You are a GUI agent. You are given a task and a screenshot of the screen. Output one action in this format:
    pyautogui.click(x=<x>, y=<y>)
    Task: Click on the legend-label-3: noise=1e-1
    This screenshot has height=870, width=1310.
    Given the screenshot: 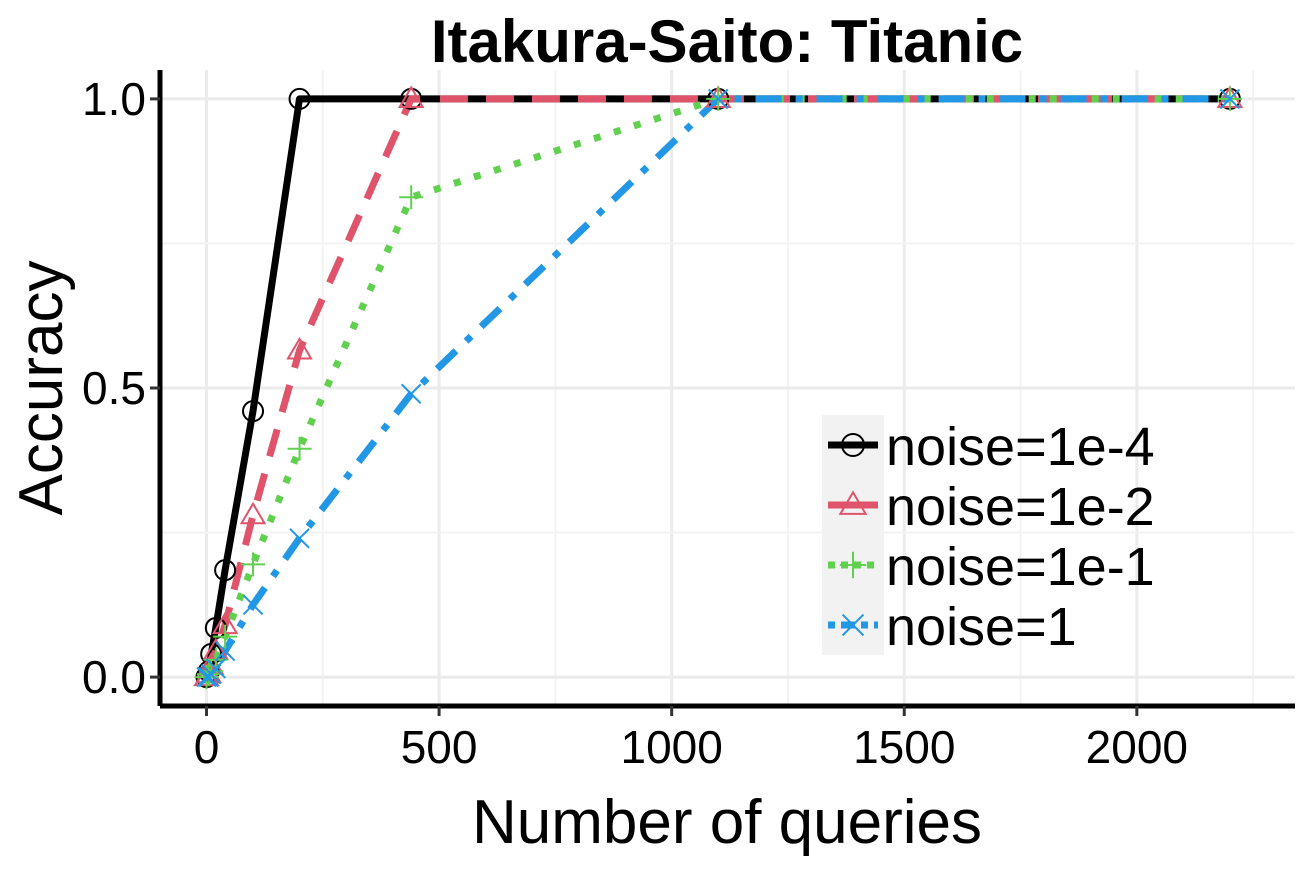 What is the action you would take?
    pyautogui.click(x=1020, y=567)
    